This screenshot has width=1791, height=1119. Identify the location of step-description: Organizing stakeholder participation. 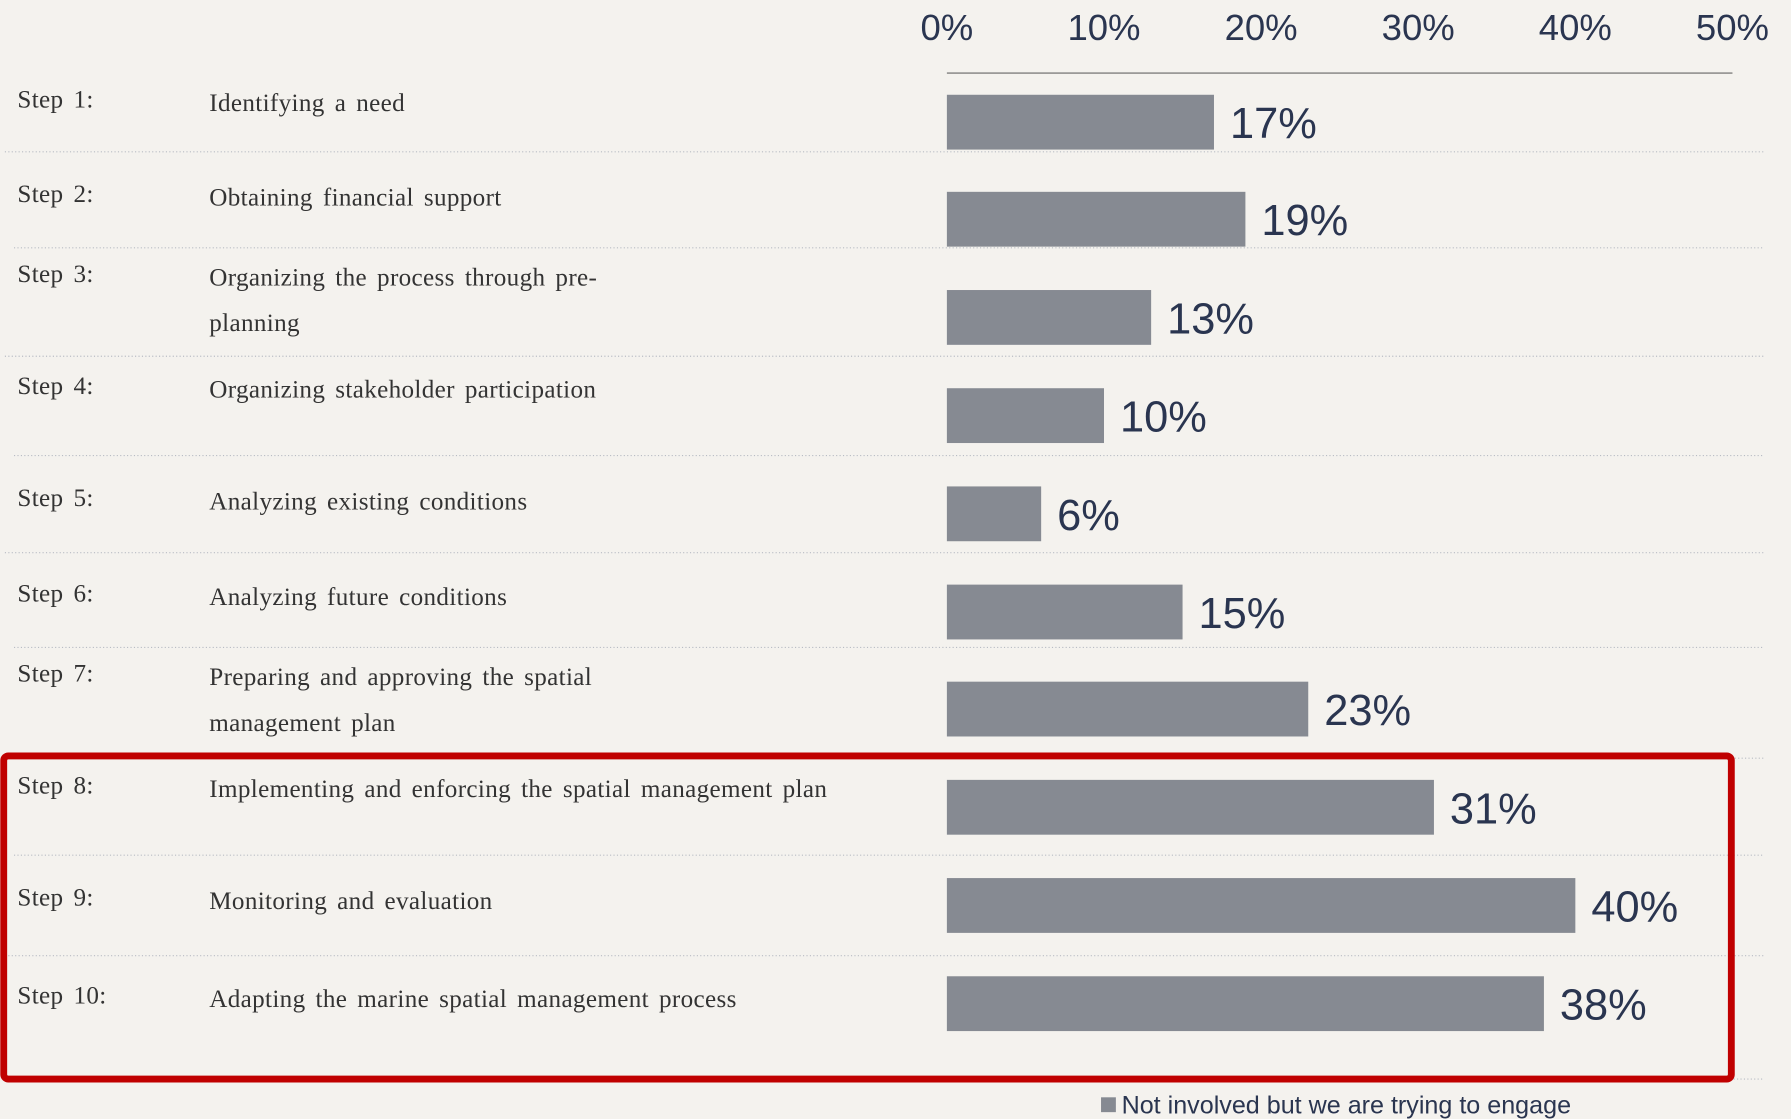
(403, 389).